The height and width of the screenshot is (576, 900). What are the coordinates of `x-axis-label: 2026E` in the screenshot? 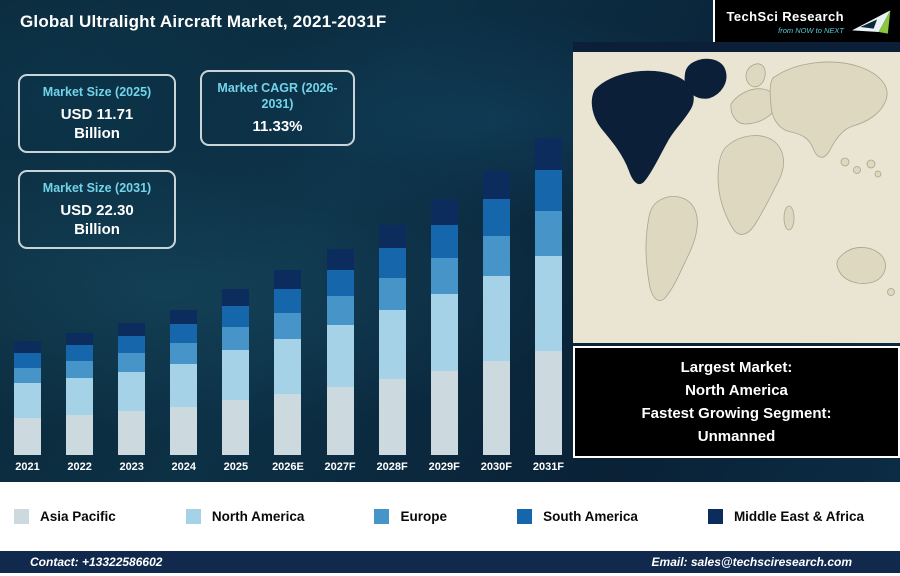 It's located at (288, 467).